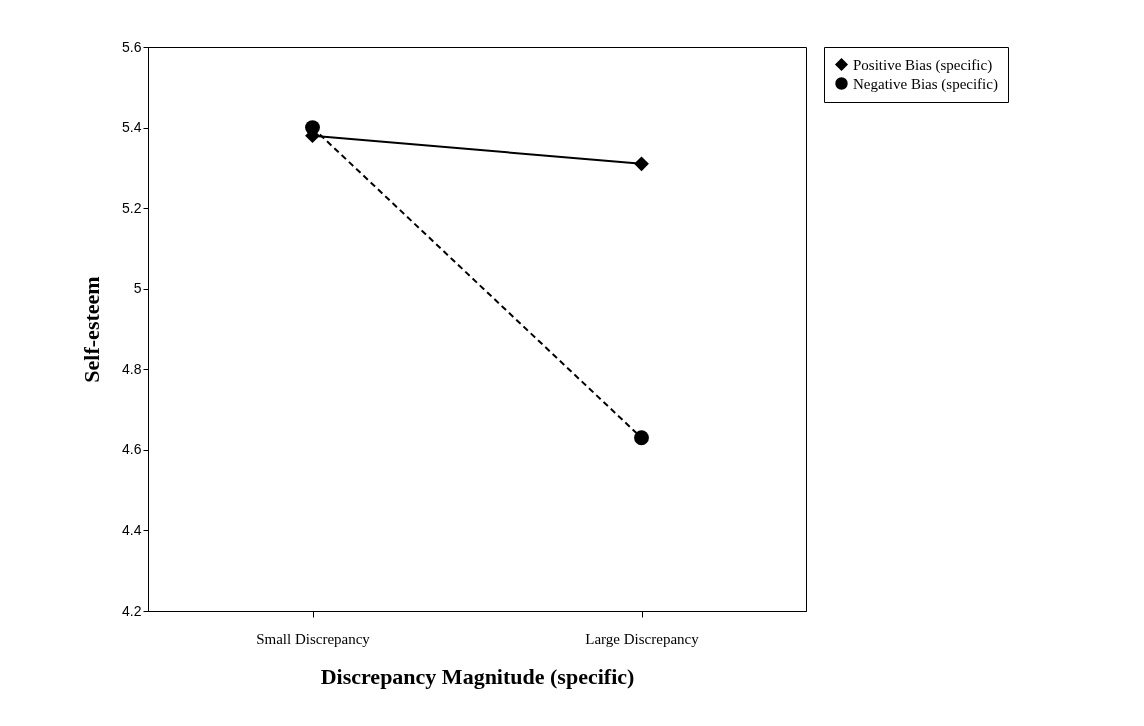 The image size is (1144, 726). What do you see at coordinates (132, 207) in the screenshot?
I see `y-tick-label: 5.2` at bounding box center [132, 207].